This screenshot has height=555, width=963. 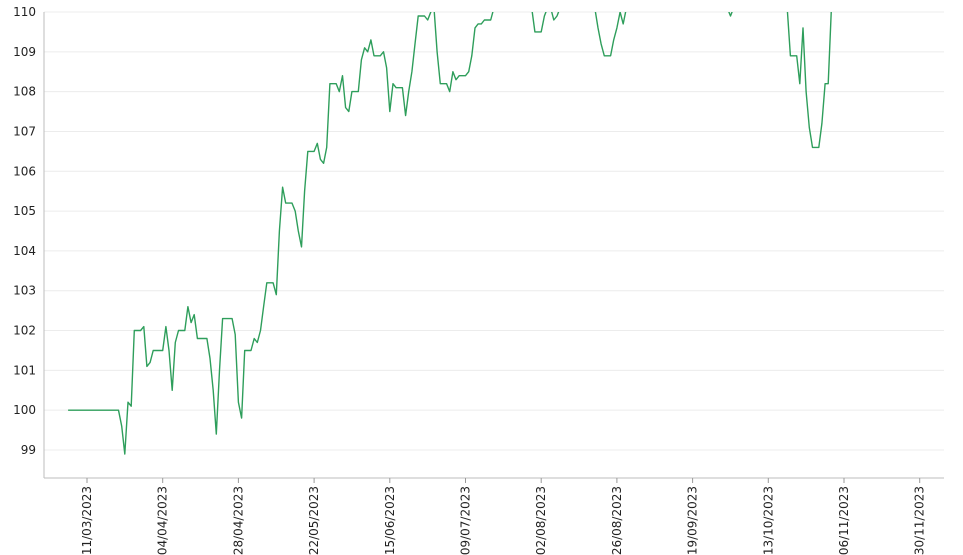 What do you see at coordinates (24, 12) in the screenshot?
I see `y-tick-label: 110` at bounding box center [24, 12].